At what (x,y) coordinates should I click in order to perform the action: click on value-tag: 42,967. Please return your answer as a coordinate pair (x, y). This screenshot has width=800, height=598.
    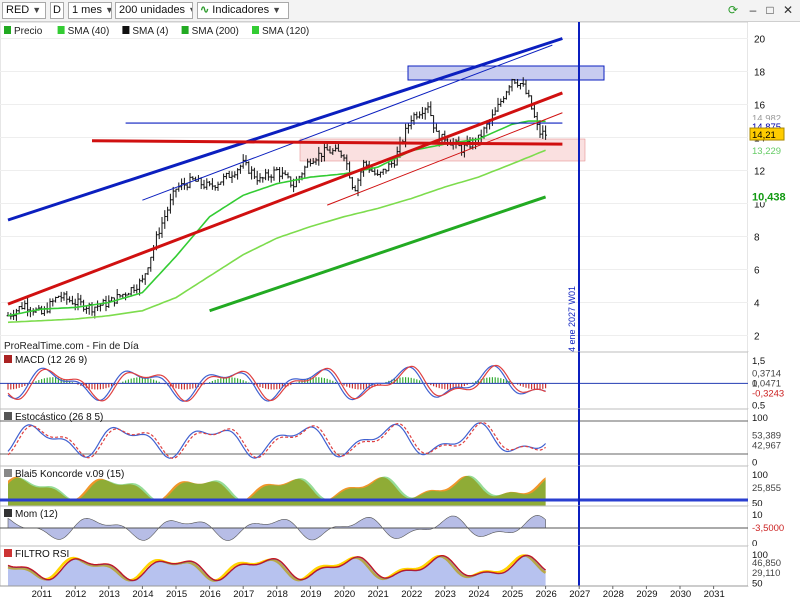
    Looking at the image, I should click on (766, 445).